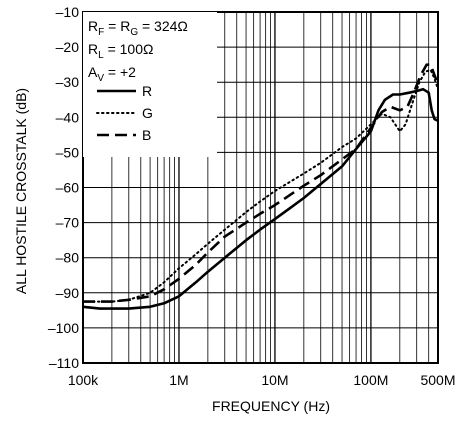  I want to click on y-tick-label: –80, so click(68, 258).